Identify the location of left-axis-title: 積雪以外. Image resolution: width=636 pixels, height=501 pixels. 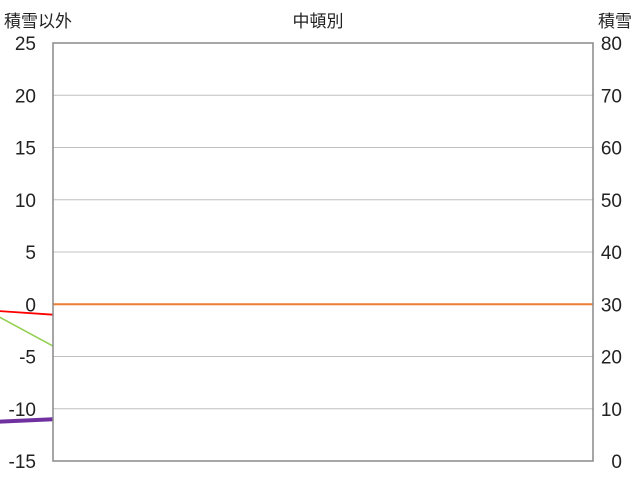
(38, 22).